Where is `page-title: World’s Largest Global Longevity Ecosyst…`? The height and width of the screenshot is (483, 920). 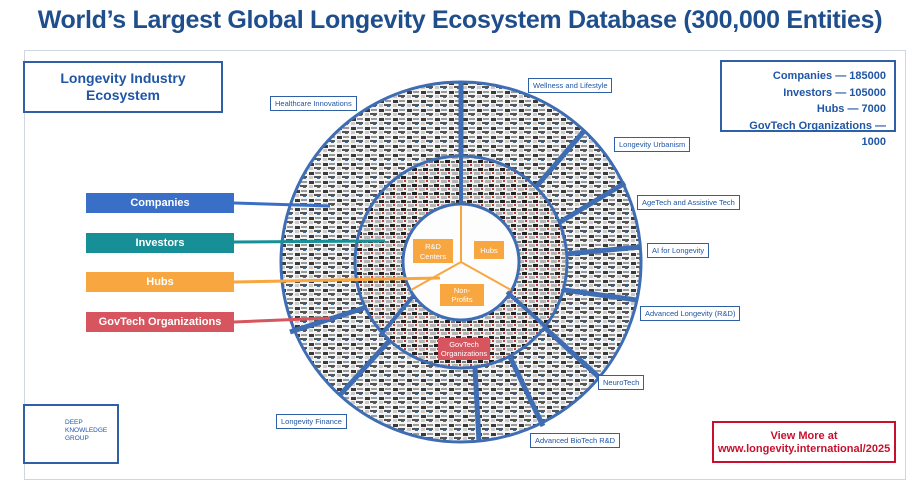 page-title: World’s Largest Global Longevity Ecosyst… is located at coordinates (460, 20).